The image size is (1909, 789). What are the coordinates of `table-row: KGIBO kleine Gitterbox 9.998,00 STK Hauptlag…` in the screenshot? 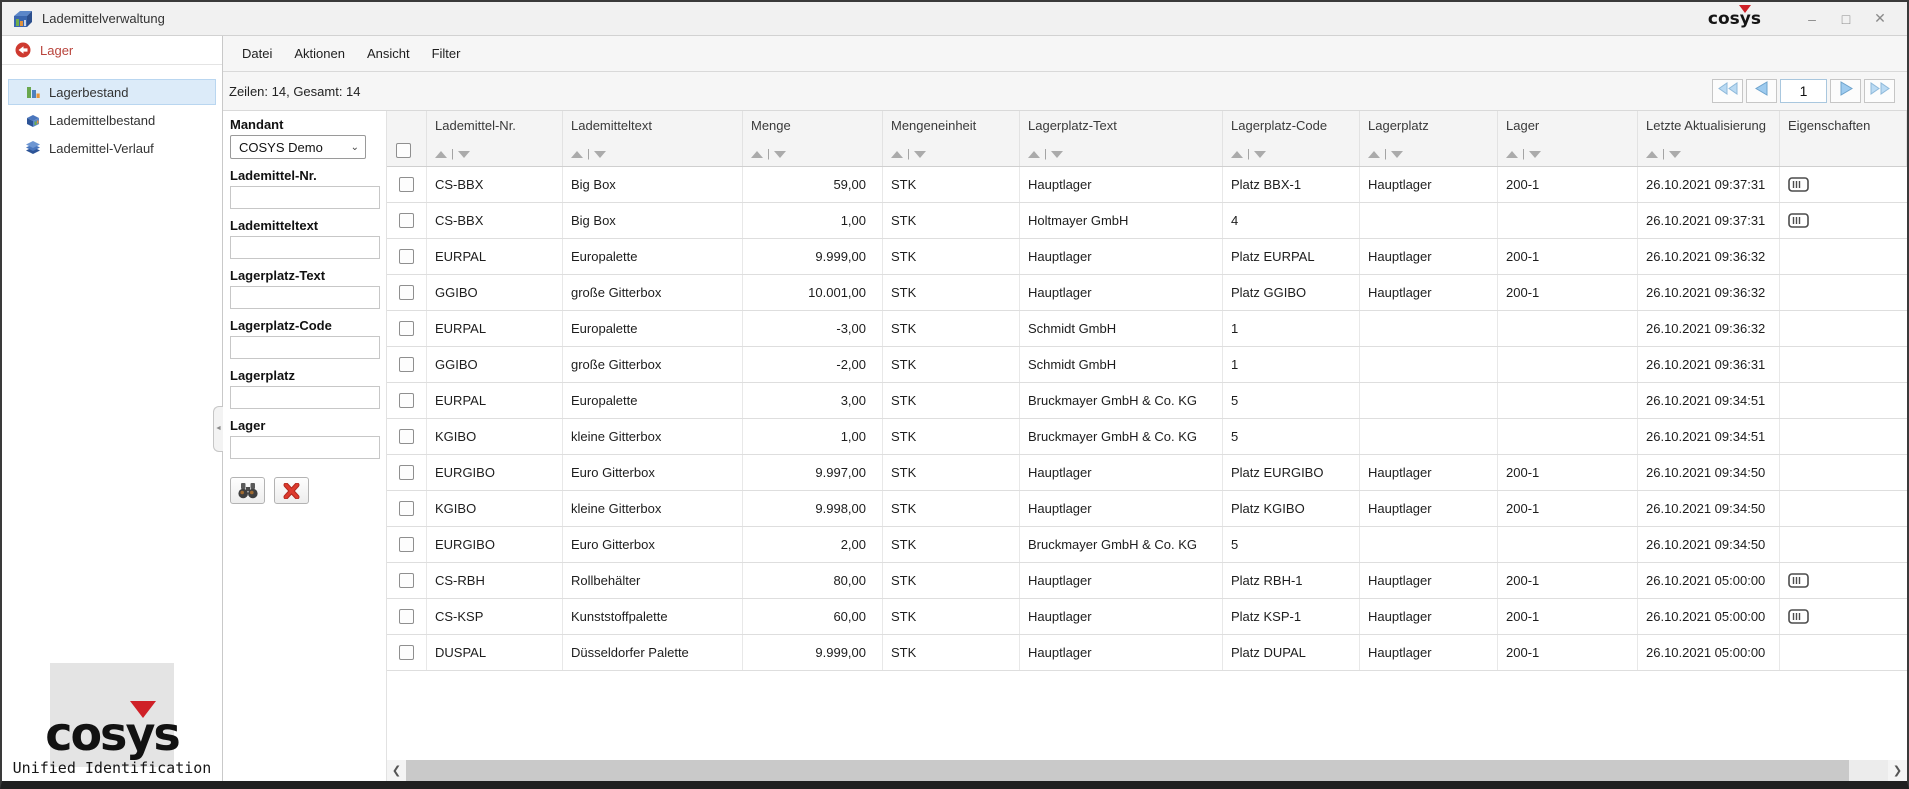 It's located at (1147, 509).